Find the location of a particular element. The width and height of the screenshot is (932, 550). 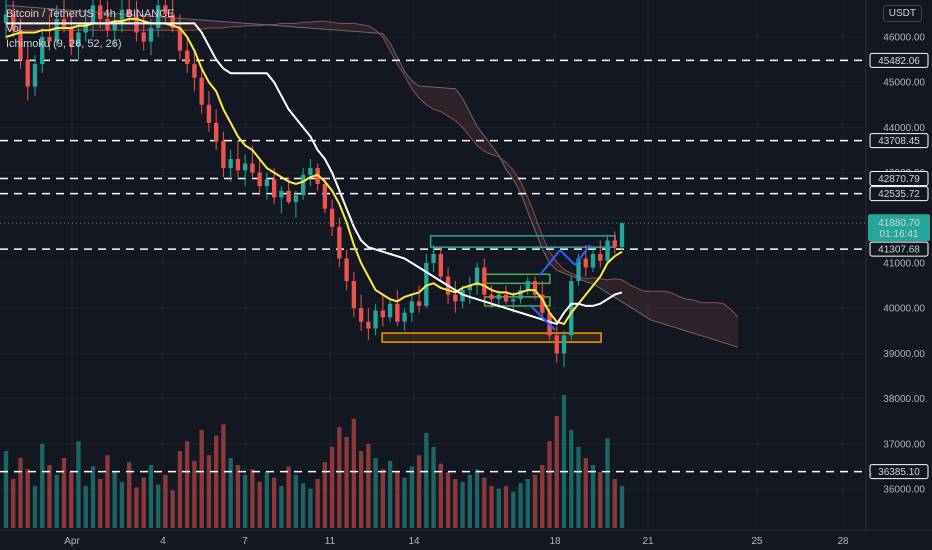

y-tick-label: 46000.00 is located at coordinates (904, 38).